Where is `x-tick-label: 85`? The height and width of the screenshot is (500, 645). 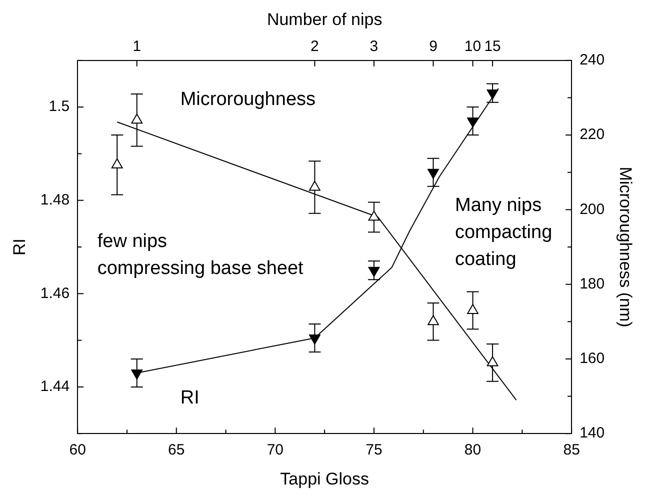 x-tick-label: 85 is located at coordinates (571, 450).